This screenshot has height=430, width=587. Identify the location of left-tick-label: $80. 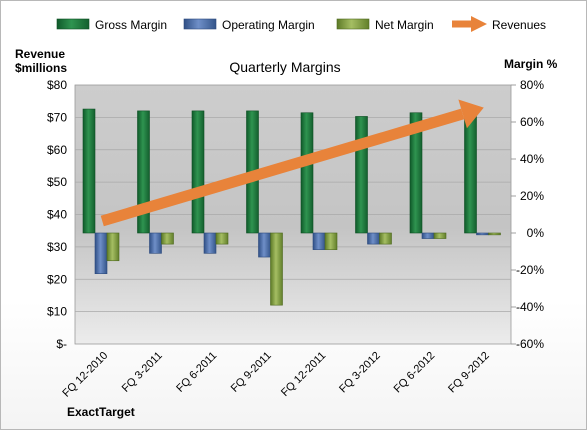
(57, 85).